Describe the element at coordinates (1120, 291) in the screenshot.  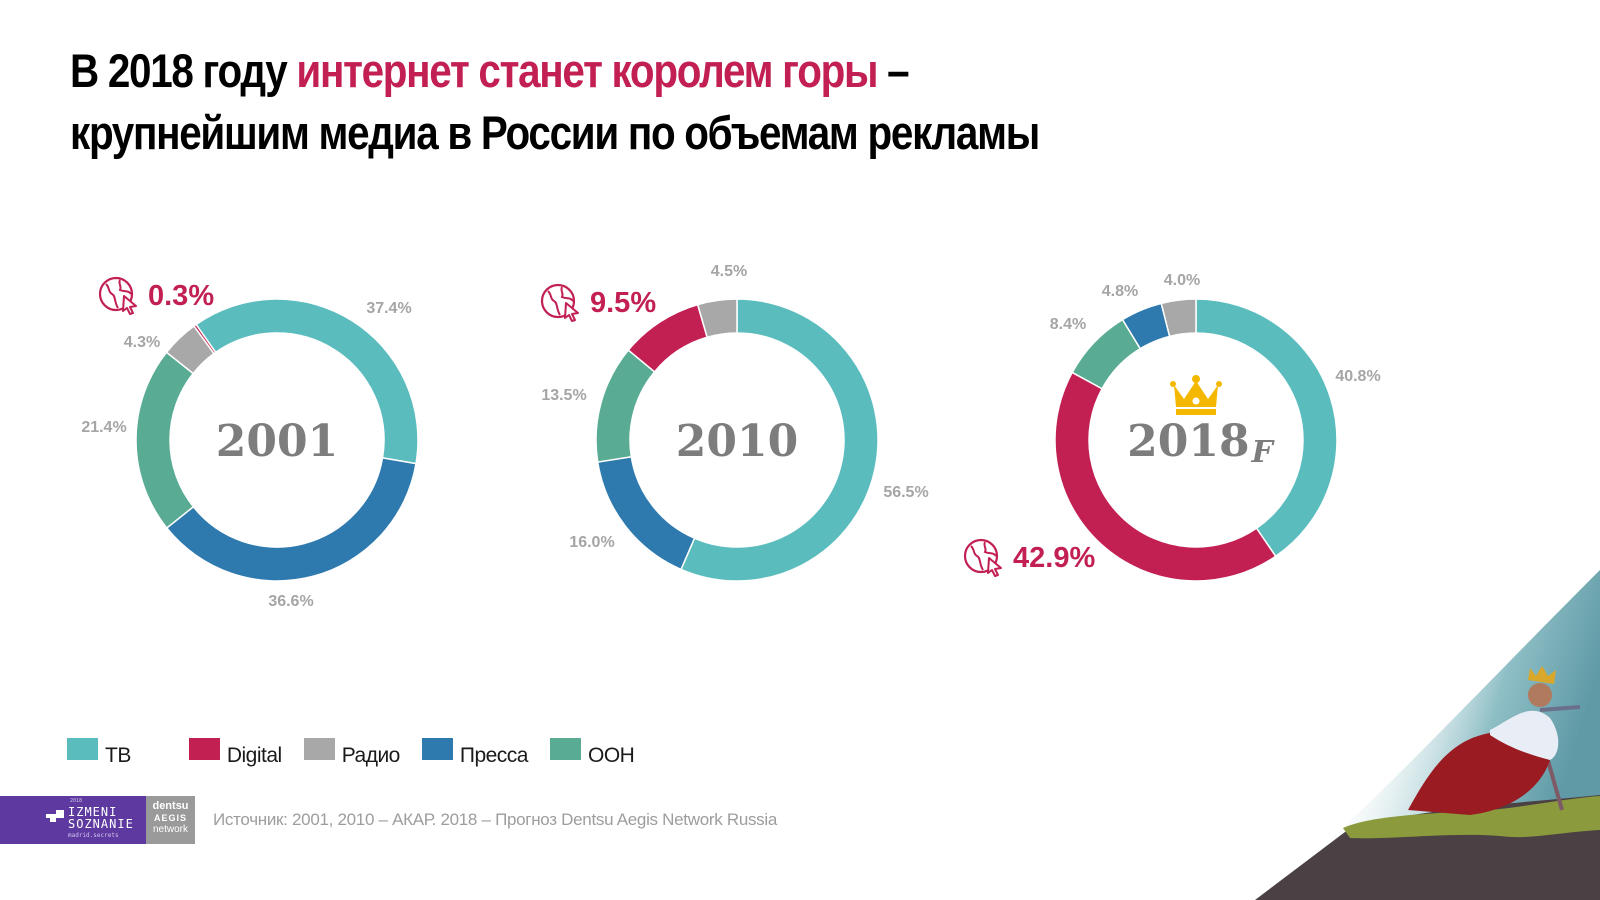
I see `label-Пресса: 4.8%` at that location.